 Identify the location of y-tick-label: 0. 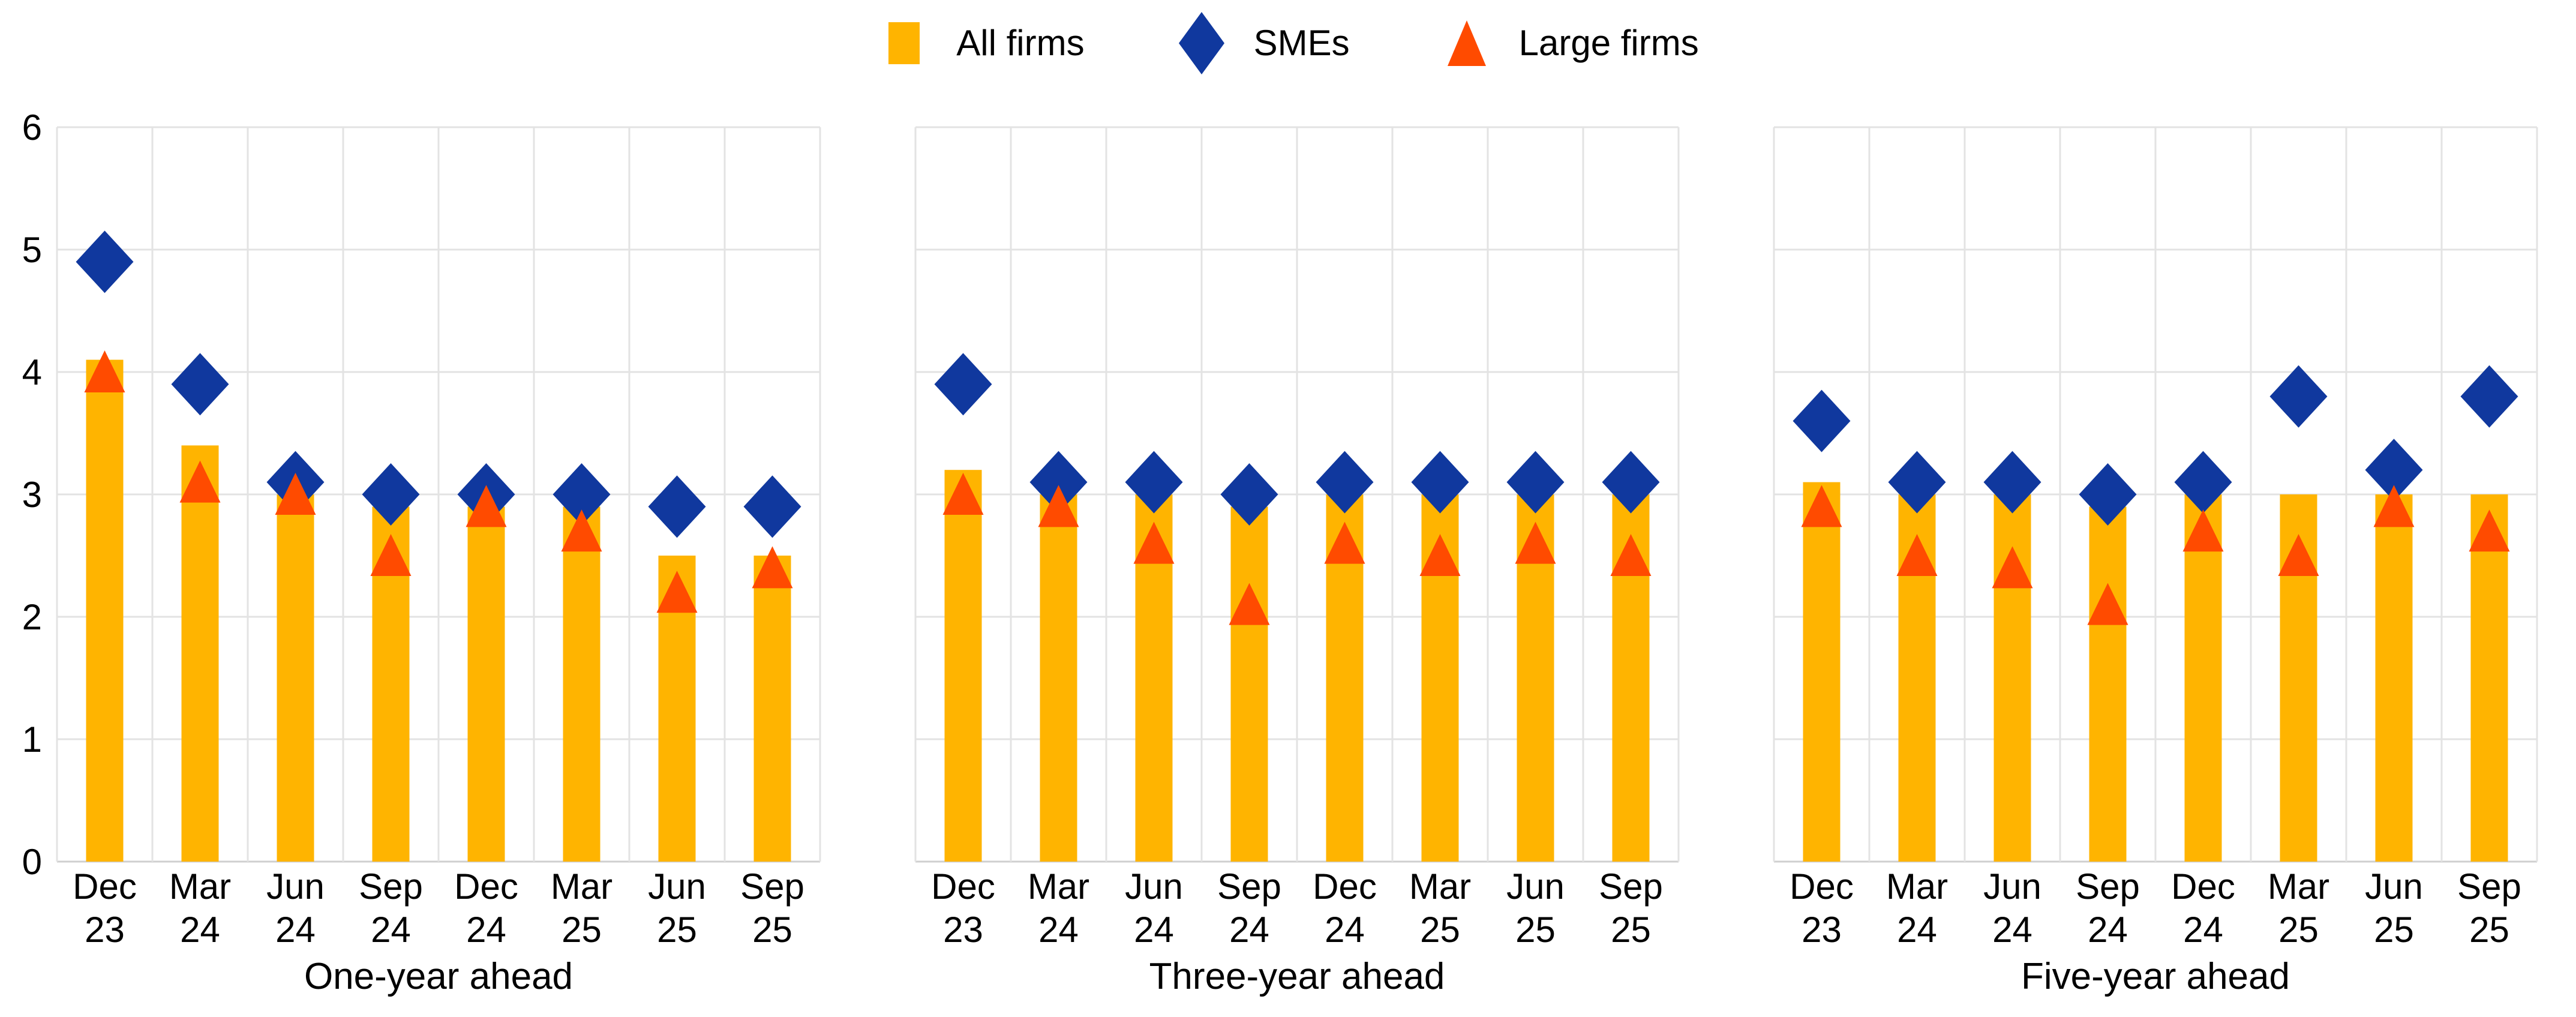
(32, 862).